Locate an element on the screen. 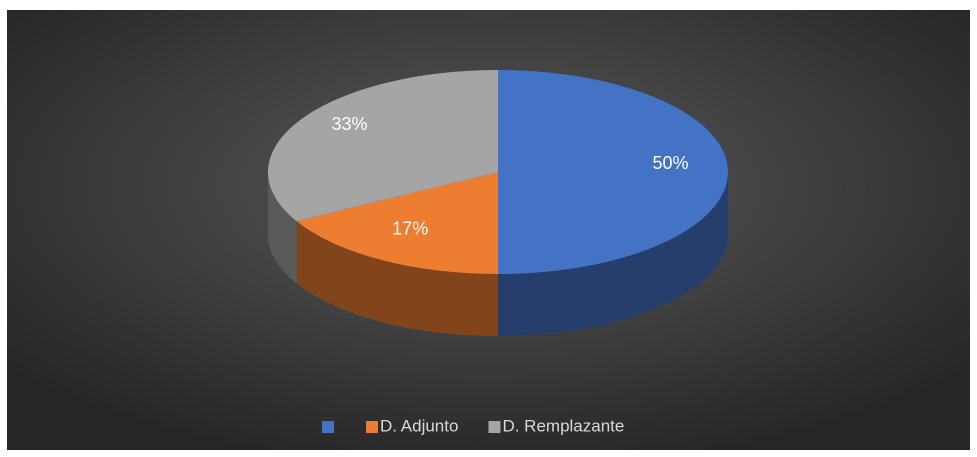  legend: D. Adjunto D. Remplazante is located at coordinates (473, 425).